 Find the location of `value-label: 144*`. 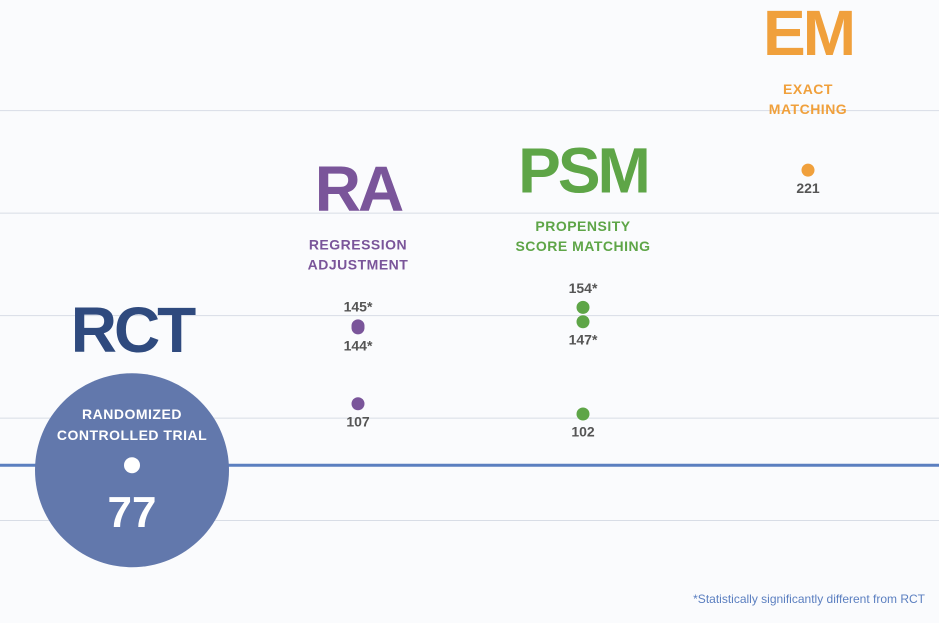

value-label: 144* is located at coordinates (358, 346).